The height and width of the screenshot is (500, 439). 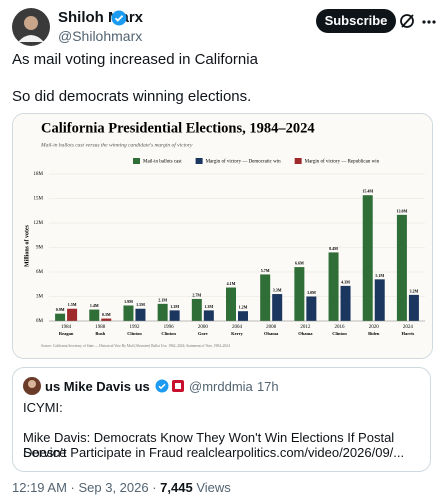 What do you see at coordinates (333, 248) in the screenshot?
I see `value-label: 8.4M` at bounding box center [333, 248].